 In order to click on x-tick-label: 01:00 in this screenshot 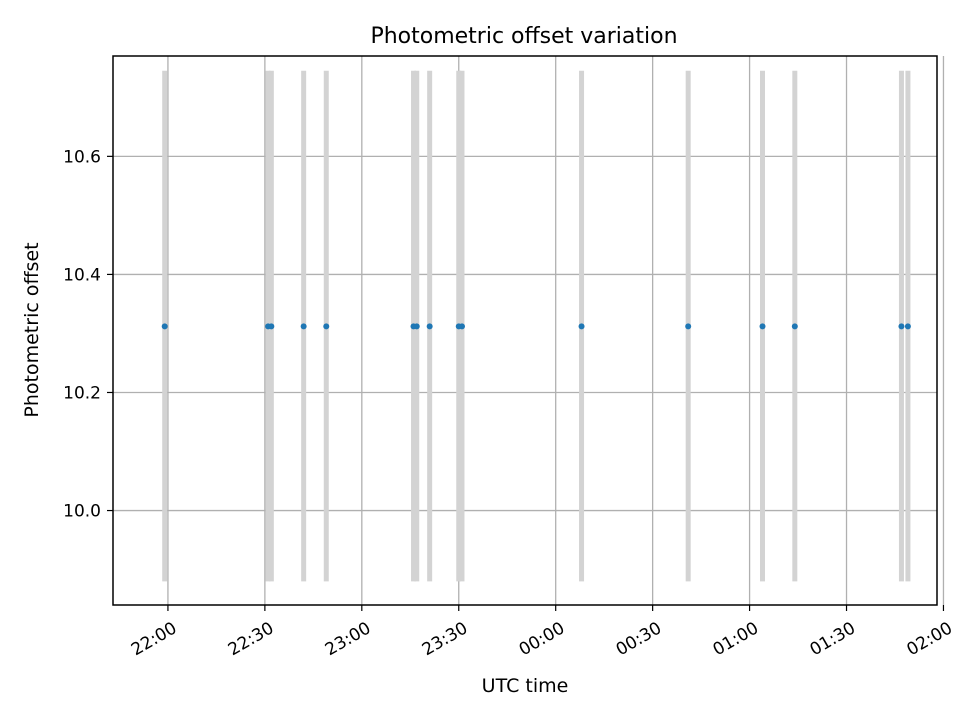, I will do `click(736, 639)`.